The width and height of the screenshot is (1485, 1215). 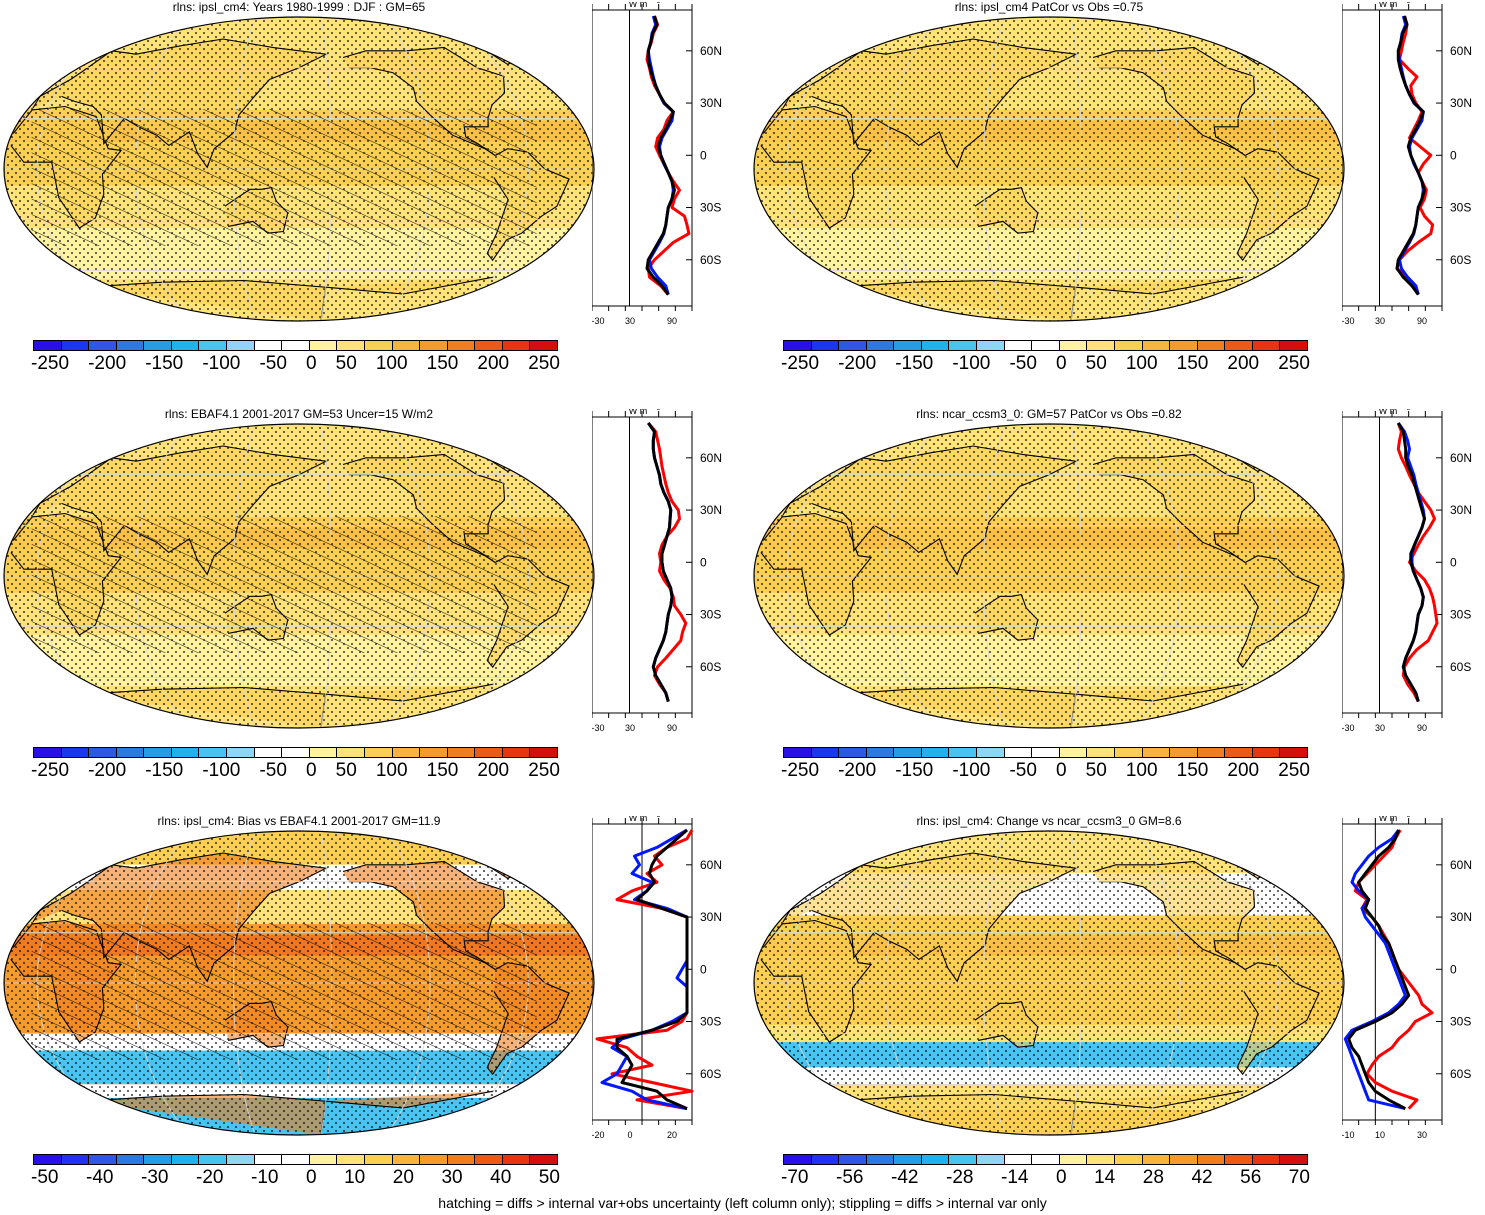 I want to click on colorbar, so click(x=295, y=1159).